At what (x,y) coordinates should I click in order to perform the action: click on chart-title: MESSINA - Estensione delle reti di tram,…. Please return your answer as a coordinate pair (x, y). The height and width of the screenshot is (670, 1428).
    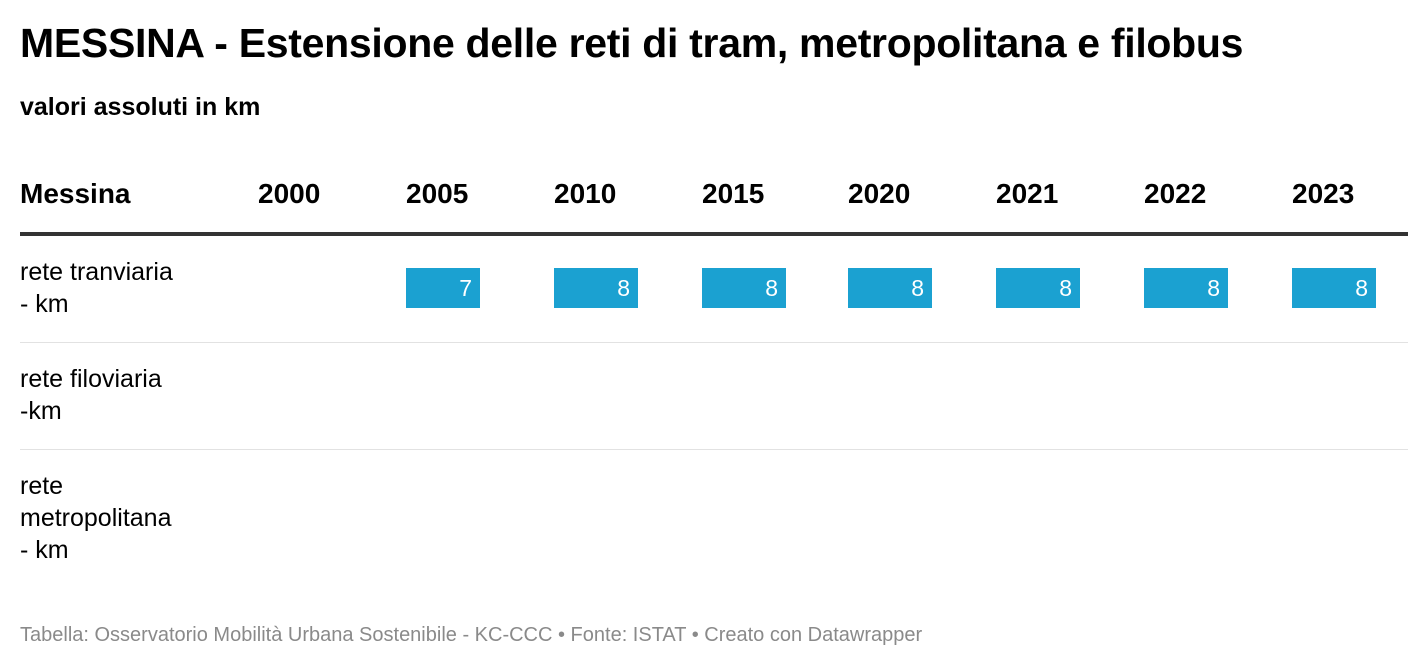
    Looking at the image, I should click on (632, 43).